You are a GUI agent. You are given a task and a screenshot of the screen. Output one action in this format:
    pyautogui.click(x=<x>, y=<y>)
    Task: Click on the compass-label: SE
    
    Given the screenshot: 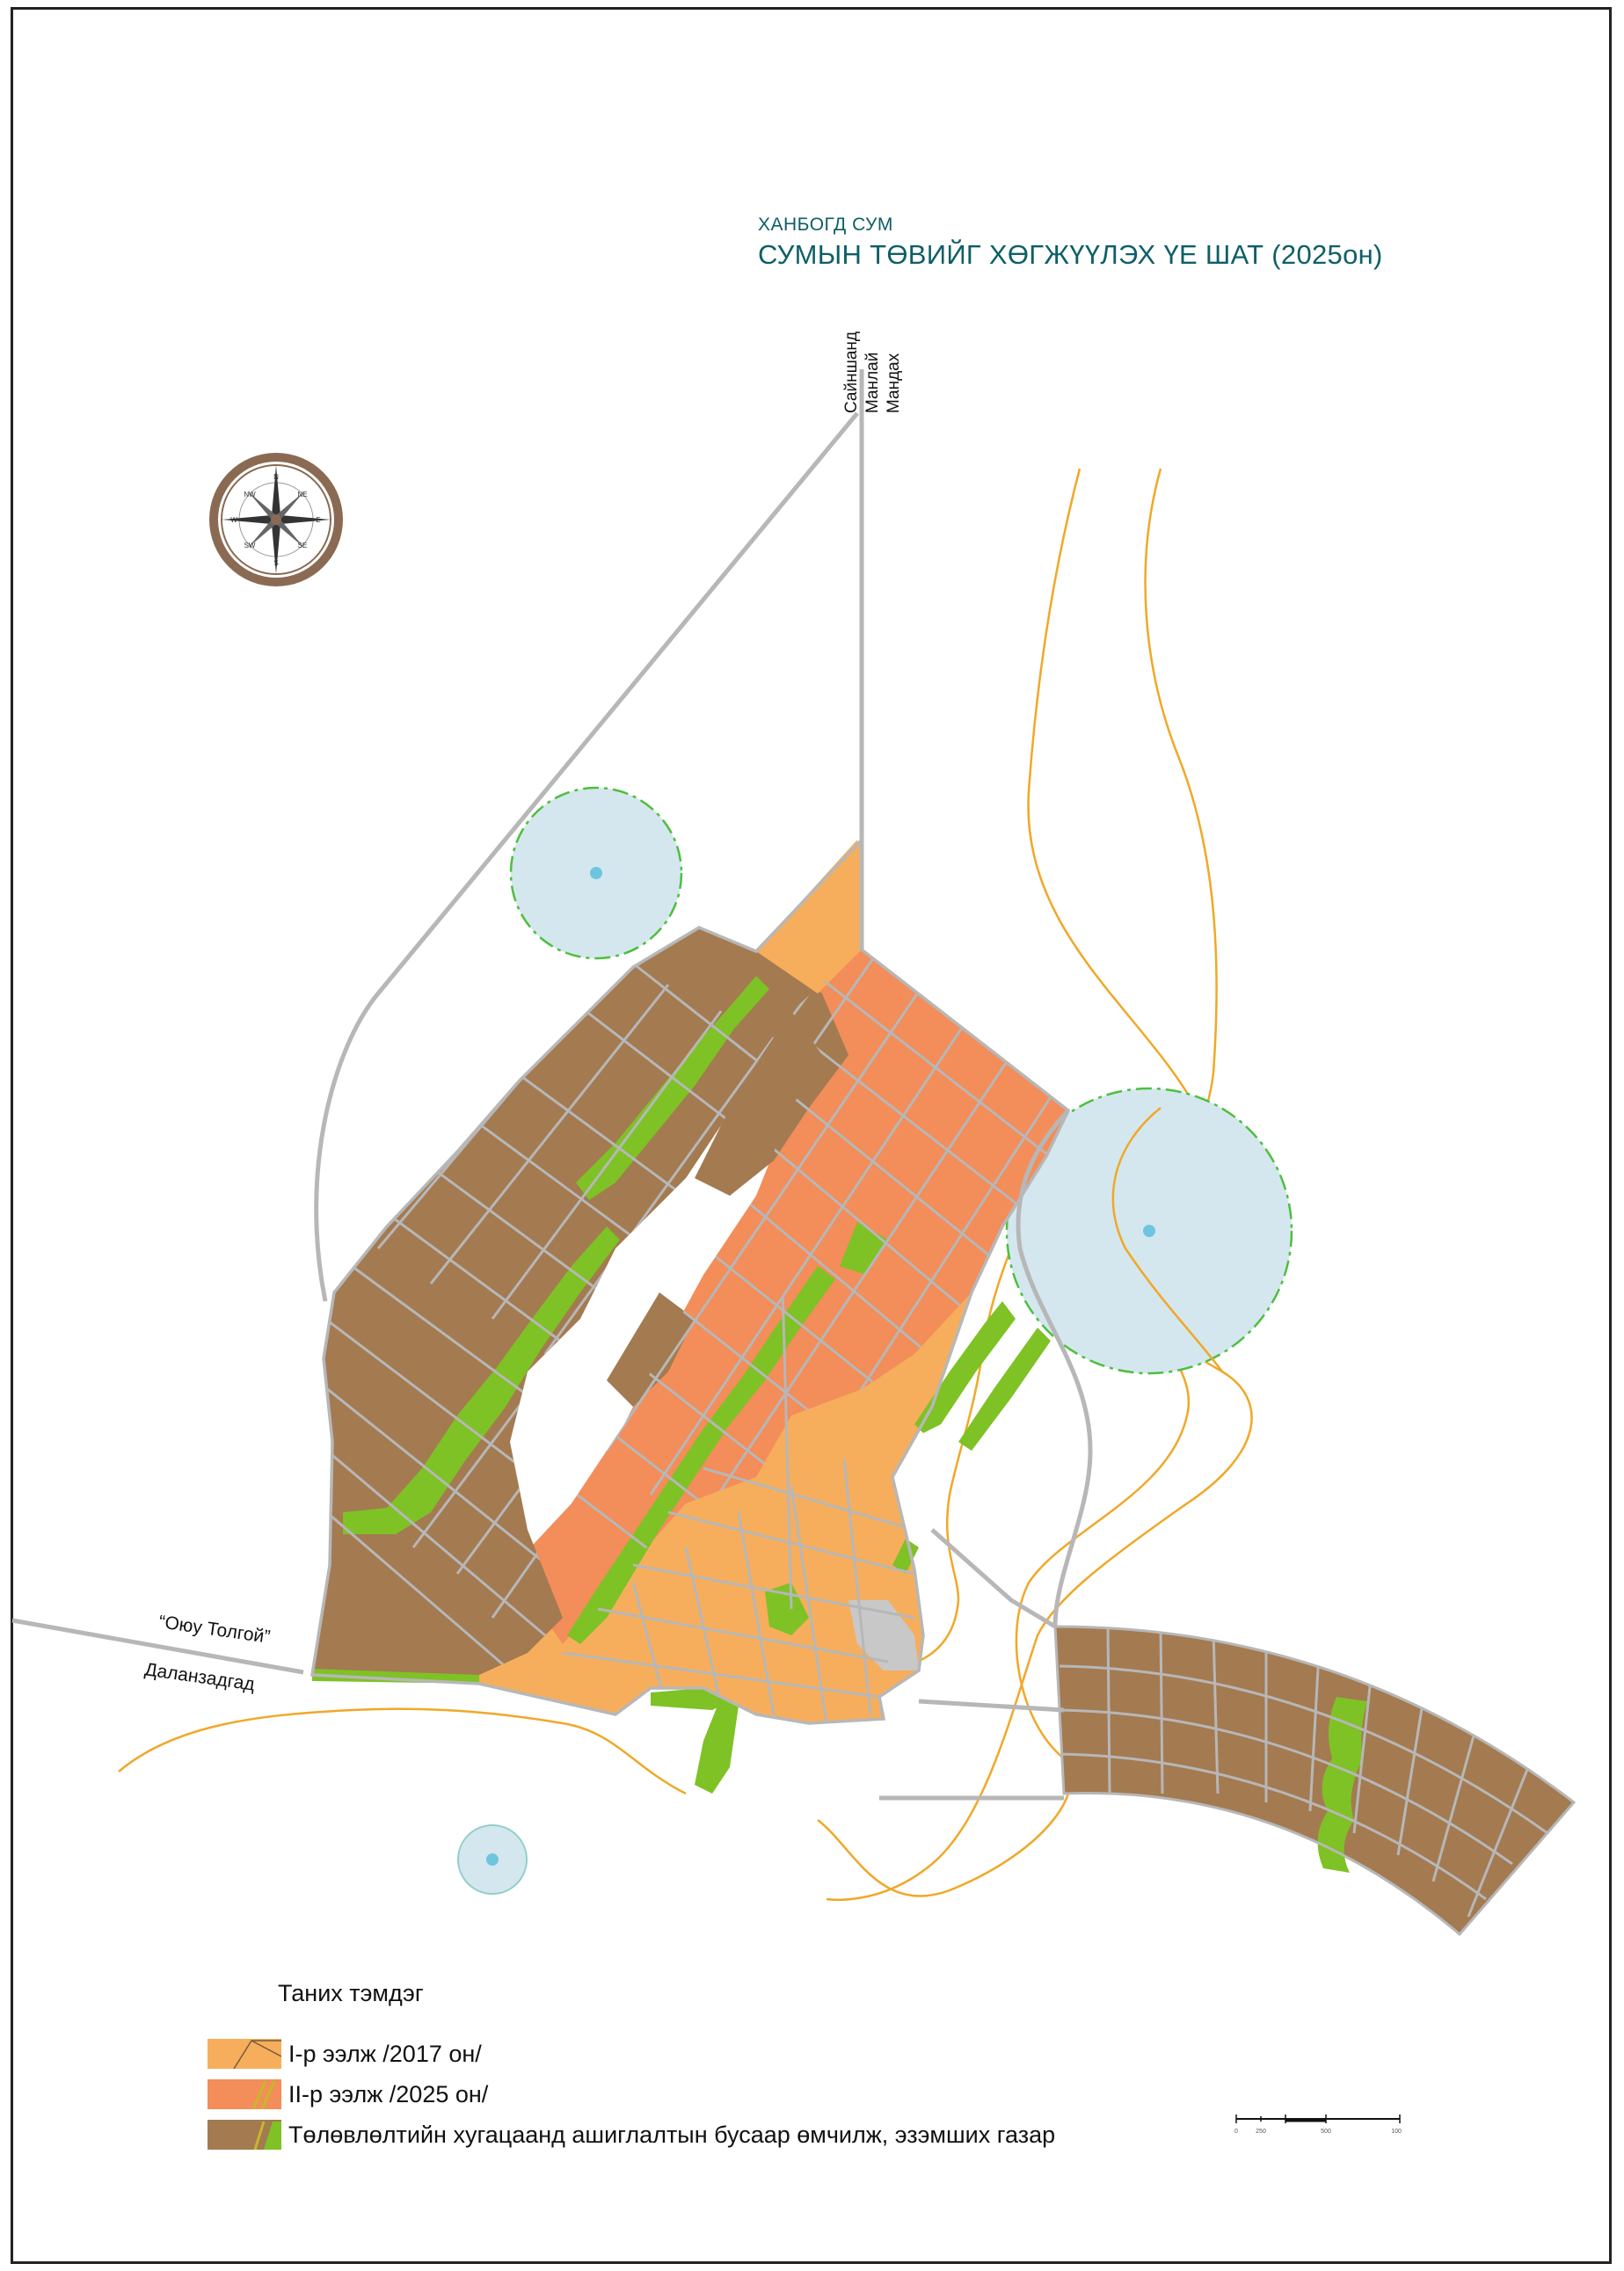 What is the action you would take?
    pyautogui.click(x=303, y=546)
    